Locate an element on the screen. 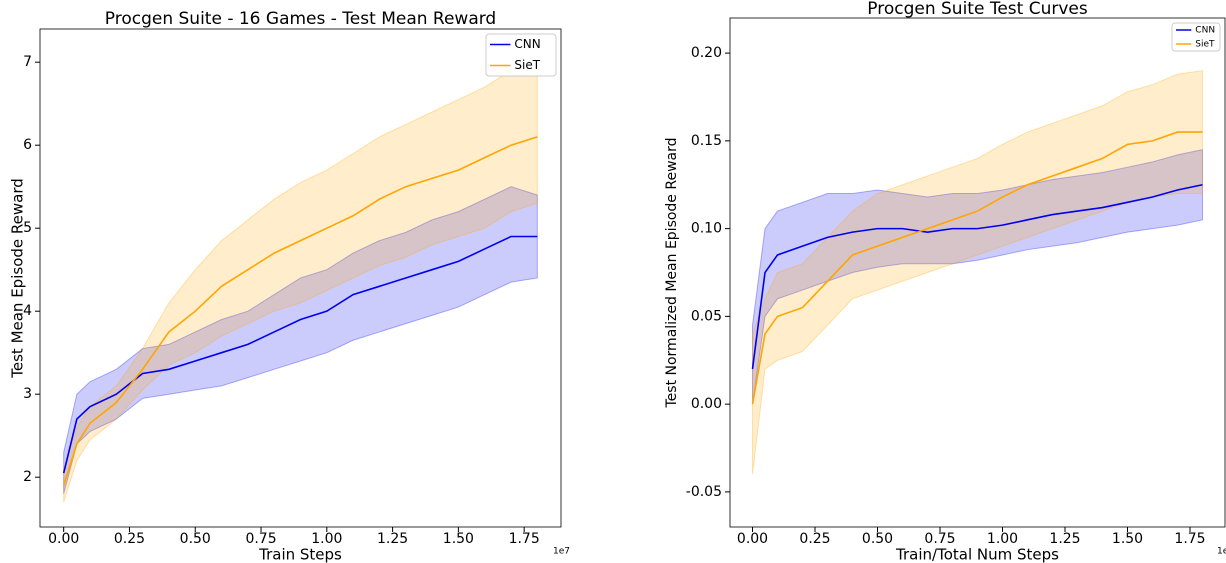 The width and height of the screenshot is (1226, 563). y-tick-label: 0.00 is located at coordinates (706, 404).